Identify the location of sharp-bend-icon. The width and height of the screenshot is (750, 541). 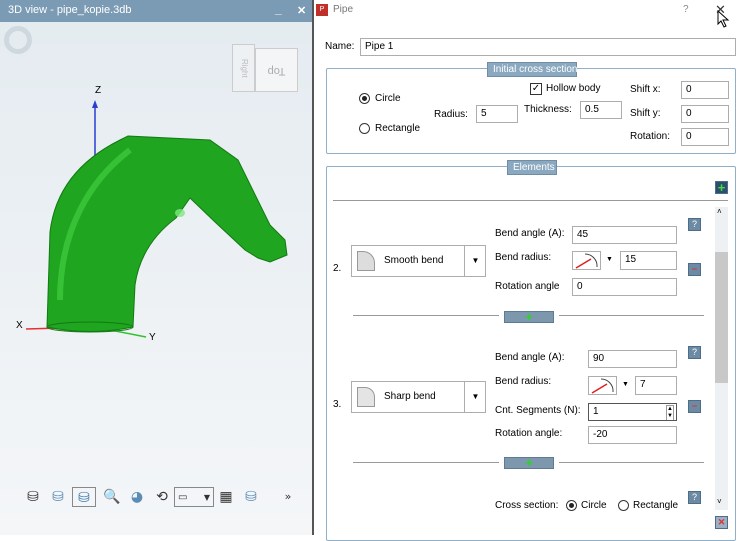
(366, 397).